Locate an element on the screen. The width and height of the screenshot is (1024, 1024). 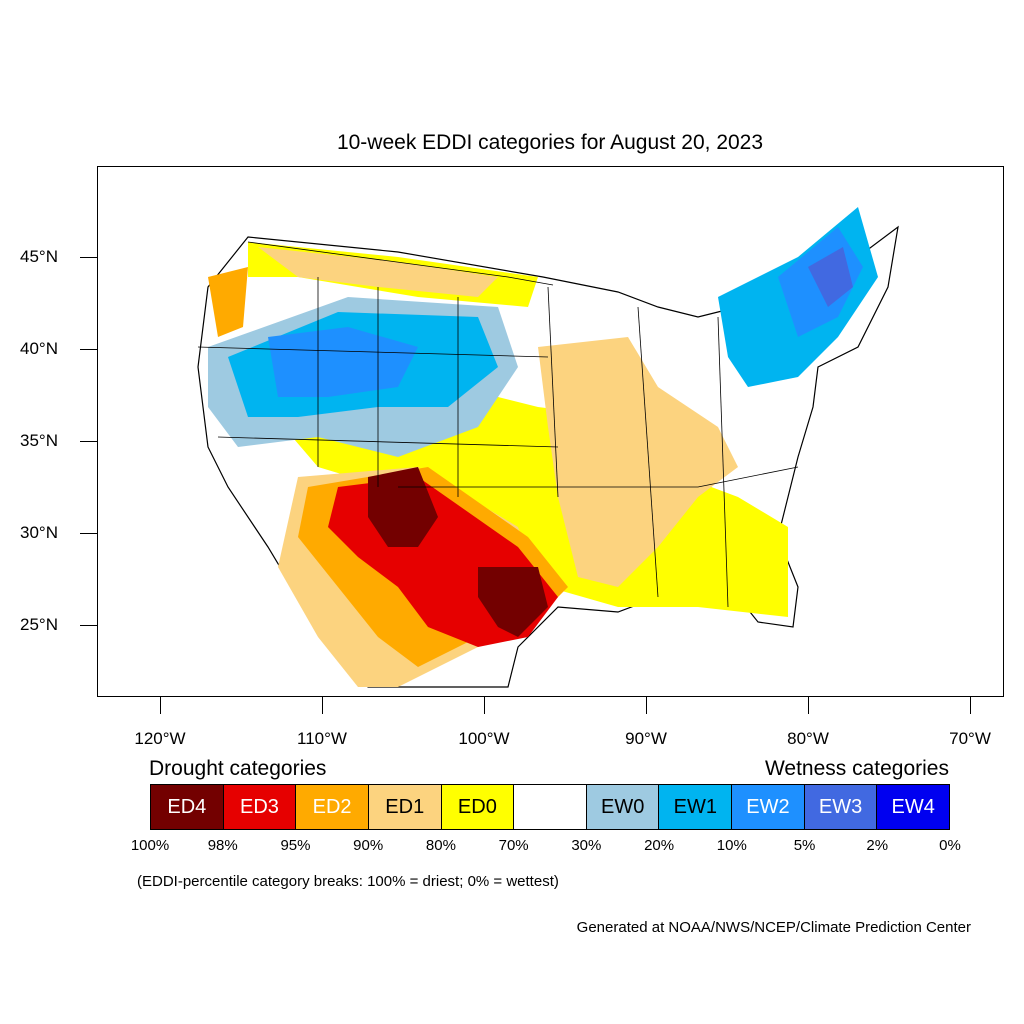
latitude-label: 45°N is located at coordinates (39, 256).